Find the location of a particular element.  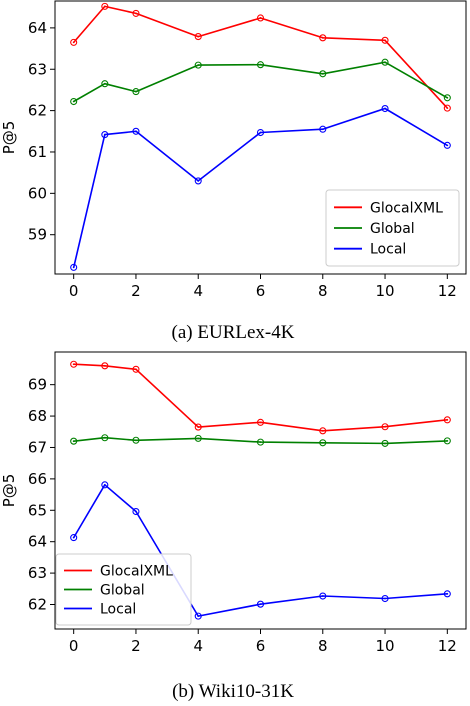

series-line-glocalxml is located at coordinates (260, 57).